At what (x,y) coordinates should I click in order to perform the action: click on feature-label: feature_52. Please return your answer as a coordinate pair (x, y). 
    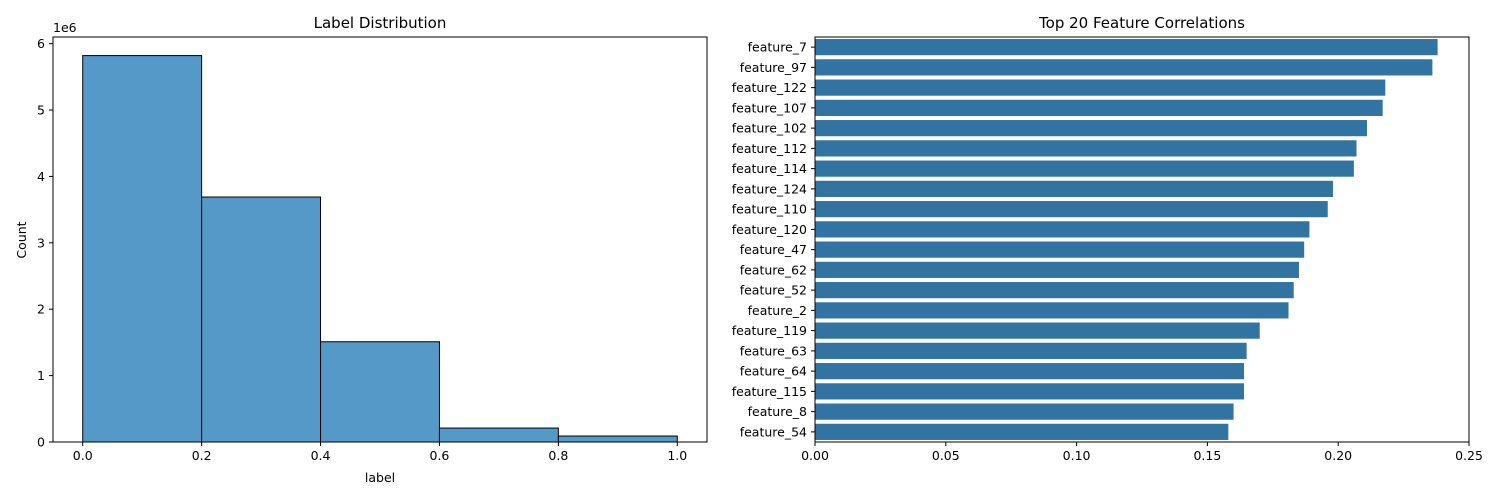
    Looking at the image, I should click on (773, 290).